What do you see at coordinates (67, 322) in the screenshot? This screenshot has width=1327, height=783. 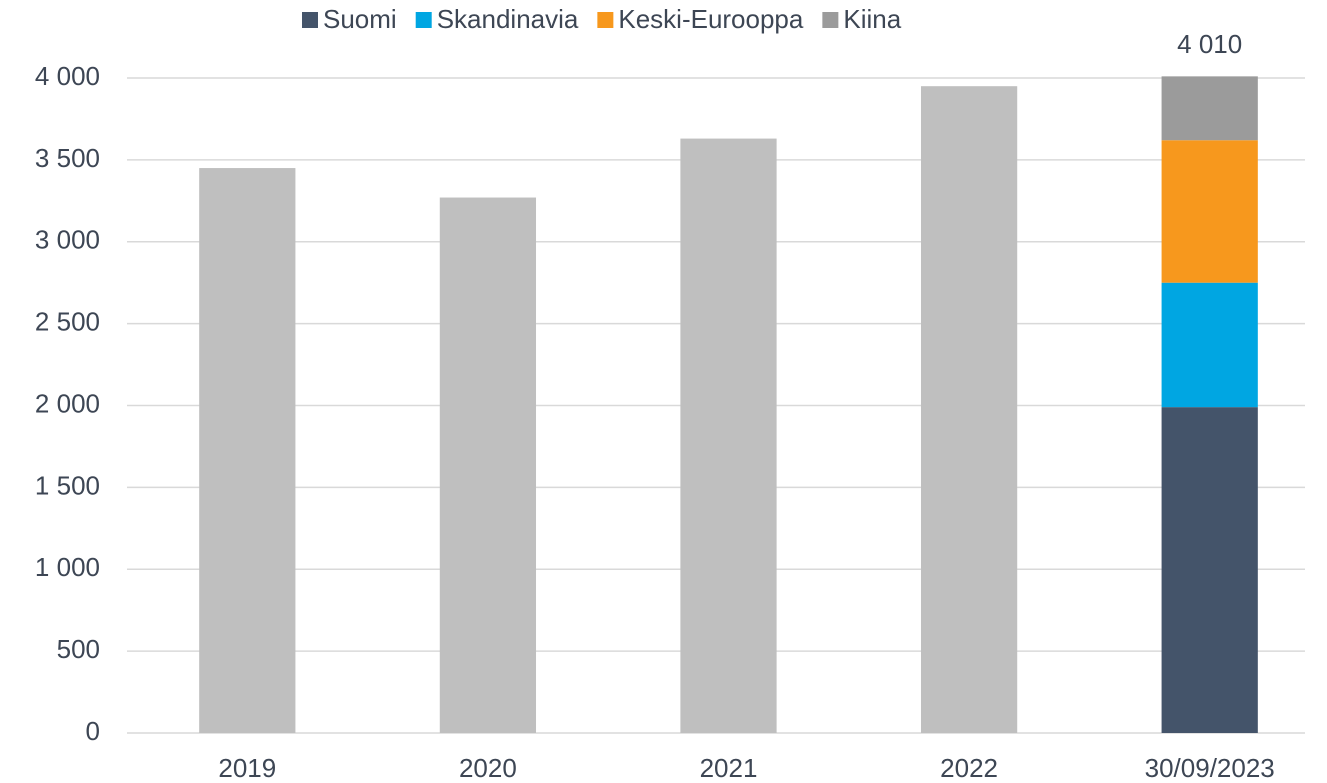 I see `y-tick-label: 2 500` at bounding box center [67, 322].